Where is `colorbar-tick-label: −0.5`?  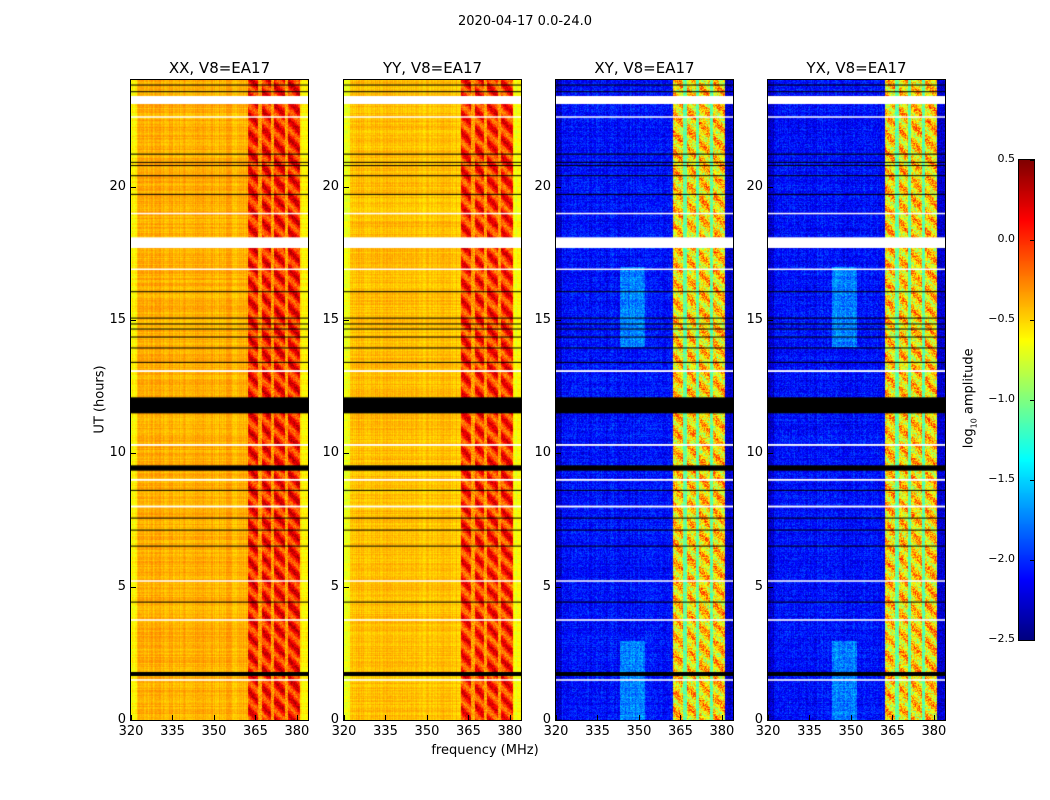
colorbar-tick-label: −0.5 is located at coordinates (1001, 318).